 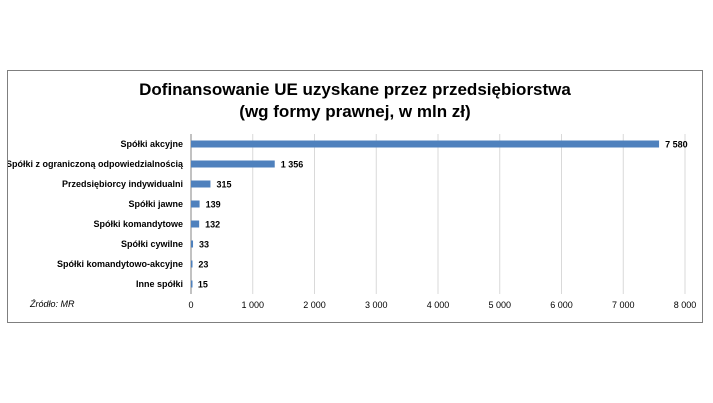 What do you see at coordinates (122, 184) in the screenshot?
I see `category-label: Przedsiębiorcy indywidualni` at bounding box center [122, 184].